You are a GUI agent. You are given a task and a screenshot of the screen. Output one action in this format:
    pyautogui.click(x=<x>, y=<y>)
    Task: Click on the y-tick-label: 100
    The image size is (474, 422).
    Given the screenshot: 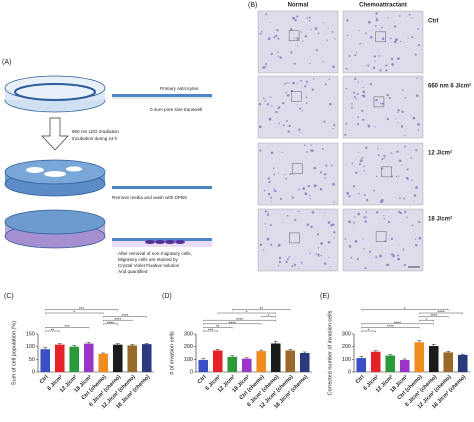 What is the action you would take?
    pyautogui.click(x=346, y=360)
    